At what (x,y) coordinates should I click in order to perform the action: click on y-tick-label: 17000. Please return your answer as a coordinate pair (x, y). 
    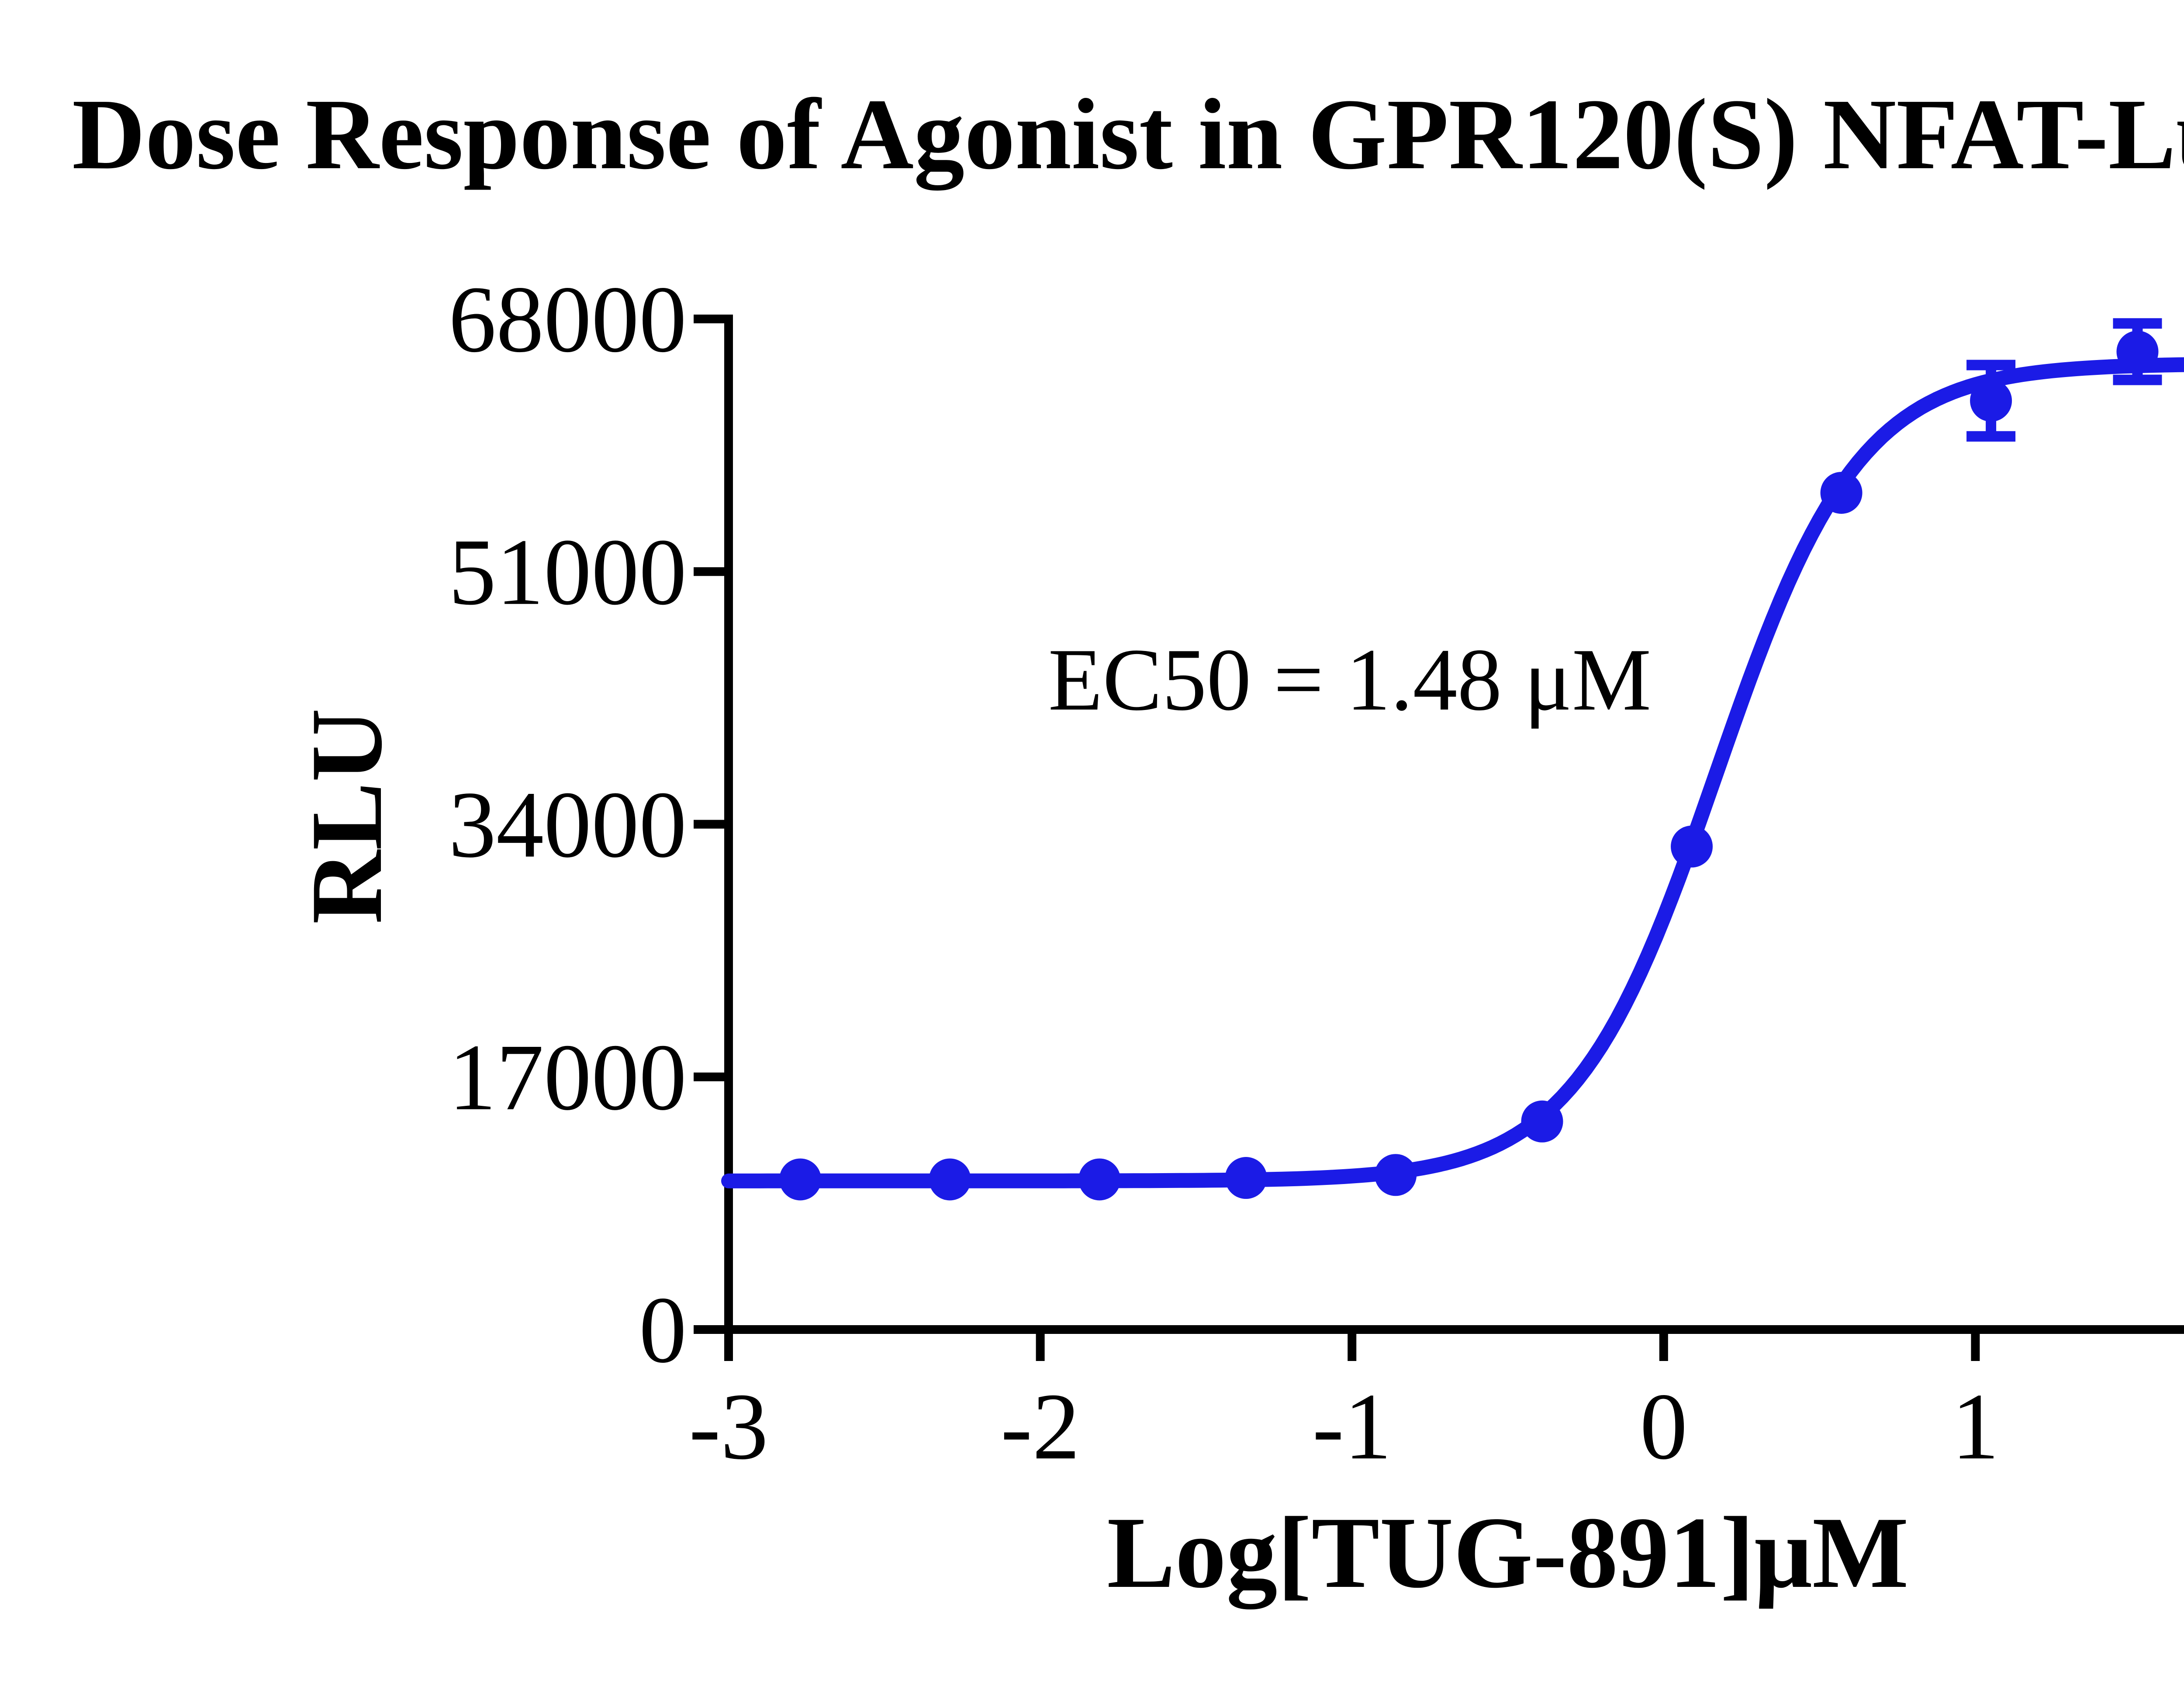
    Looking at the image, I should click on (568, 1077).